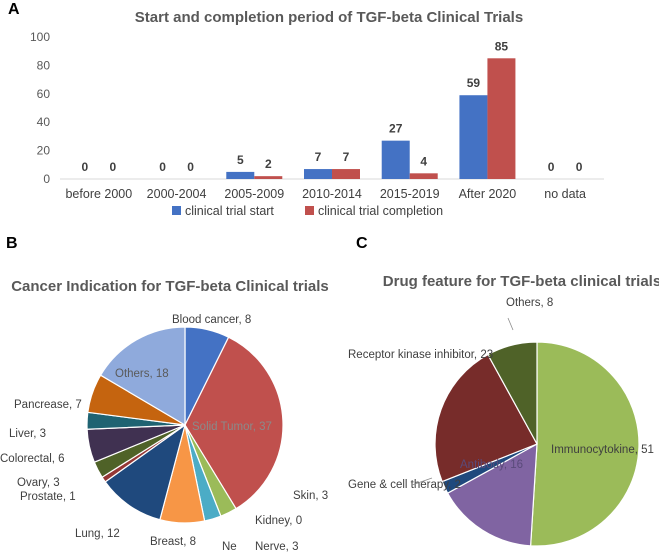 The image size is (659, 556). Describe the element at coordinates (27, 434) in the screenshot. I see `pie-b-label-liver: Liver, 3` at that location.